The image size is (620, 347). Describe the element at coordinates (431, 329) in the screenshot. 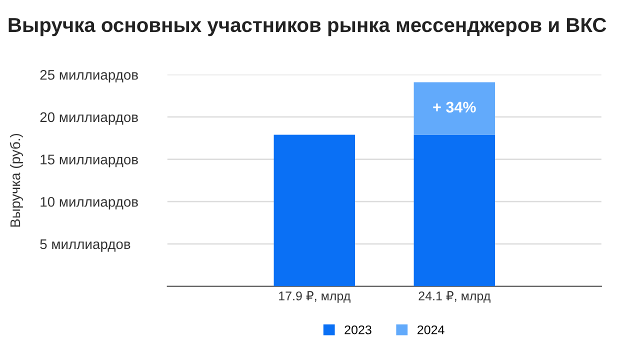

I see `legend-label: 2024` at that location.